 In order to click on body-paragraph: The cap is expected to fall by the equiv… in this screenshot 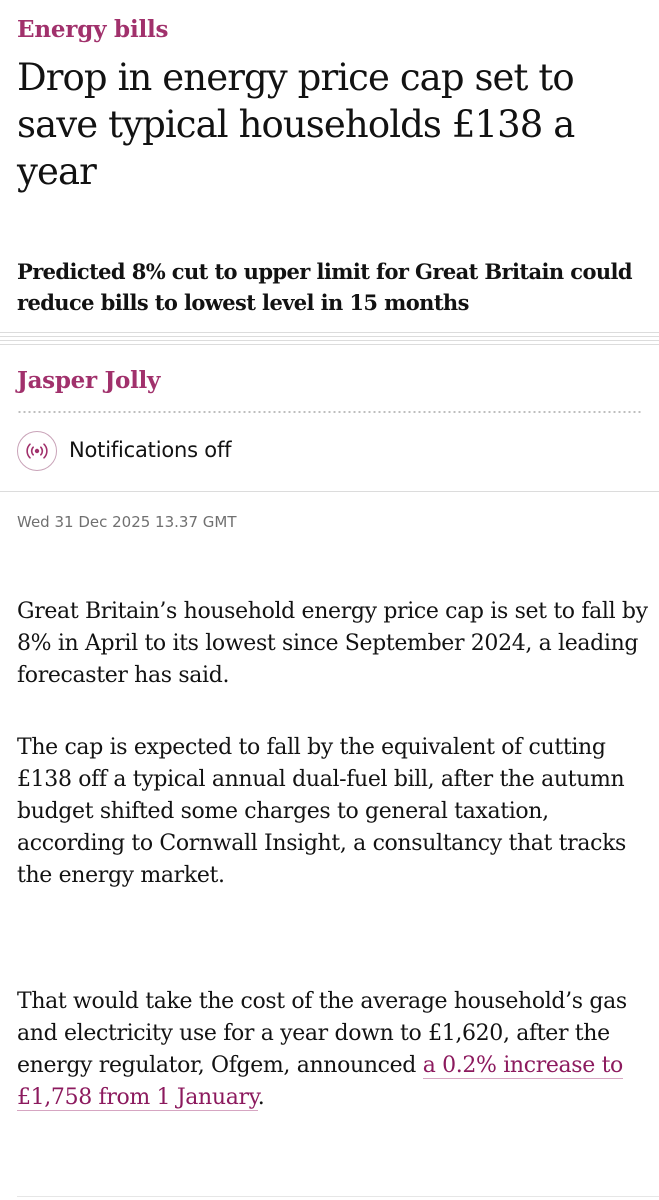, I will do `click(321, 811)`.